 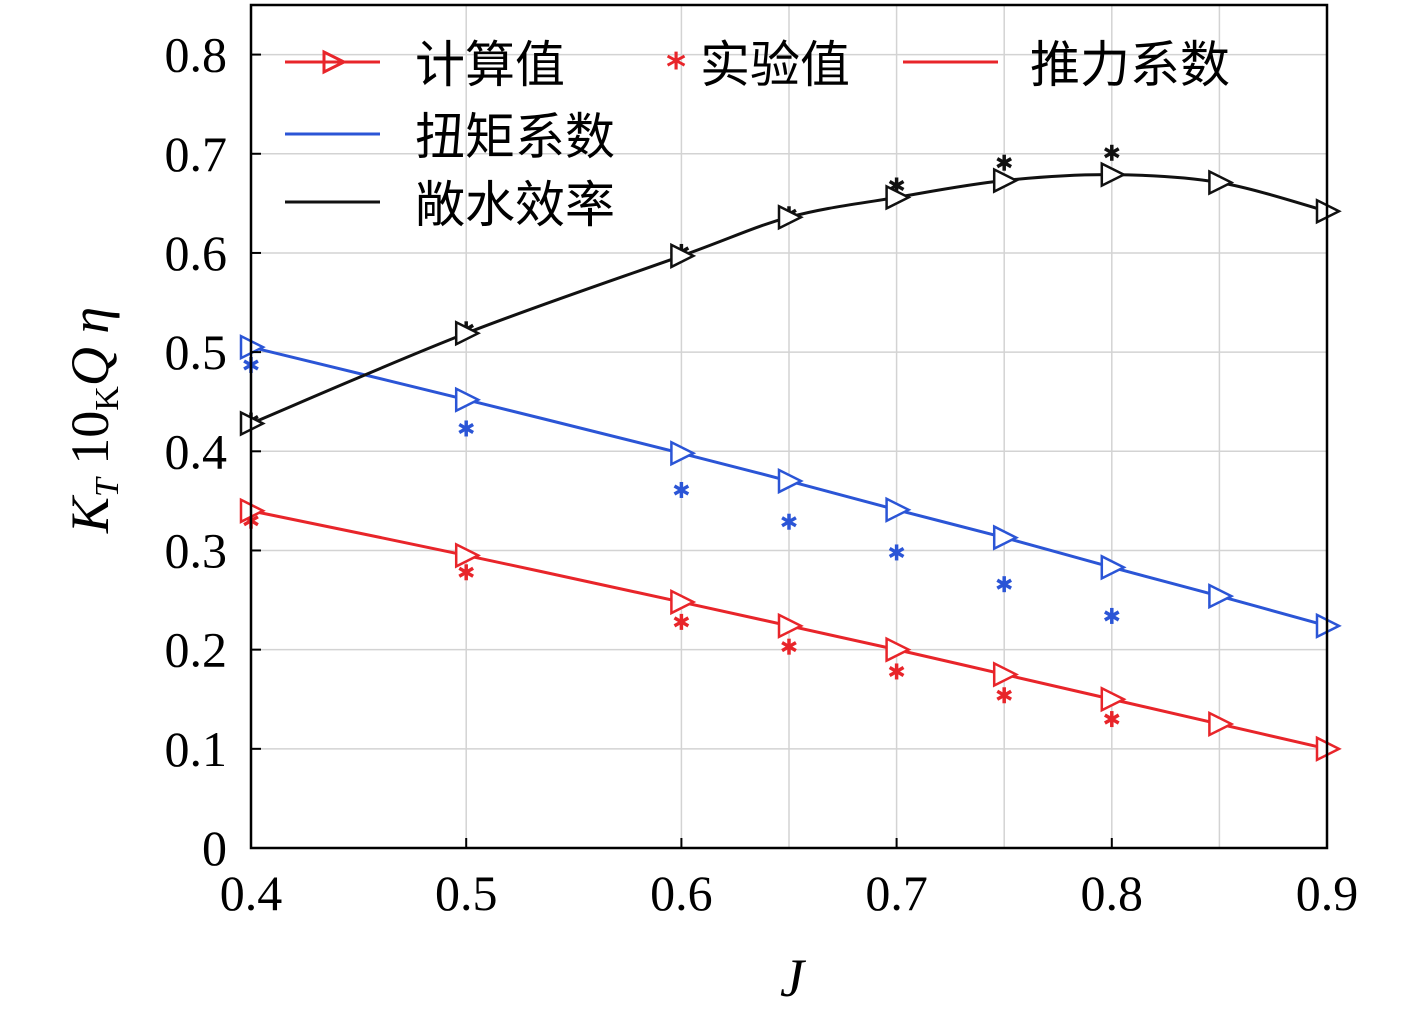 I want to click on y-tick-label: 0.3, so click(x=196, y=550).